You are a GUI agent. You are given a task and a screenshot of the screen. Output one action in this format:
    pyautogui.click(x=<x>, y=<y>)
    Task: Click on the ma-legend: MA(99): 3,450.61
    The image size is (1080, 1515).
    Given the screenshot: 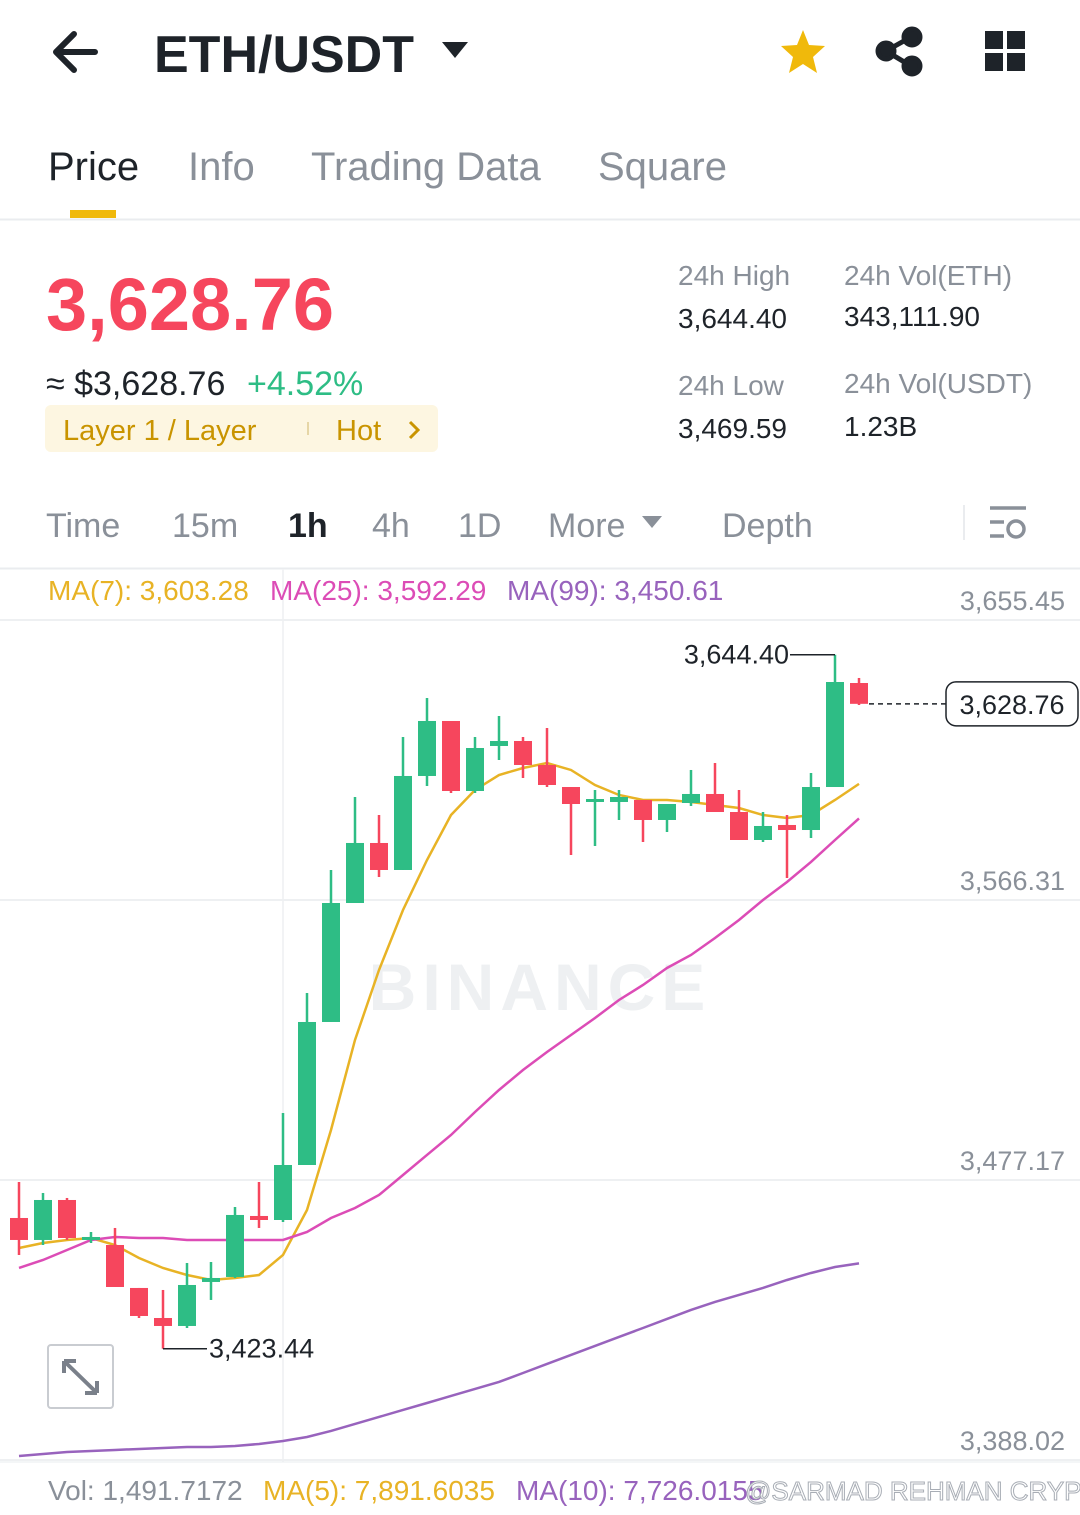 What is the action you would take?
    pyautogui.click(x=615, y=590)
    